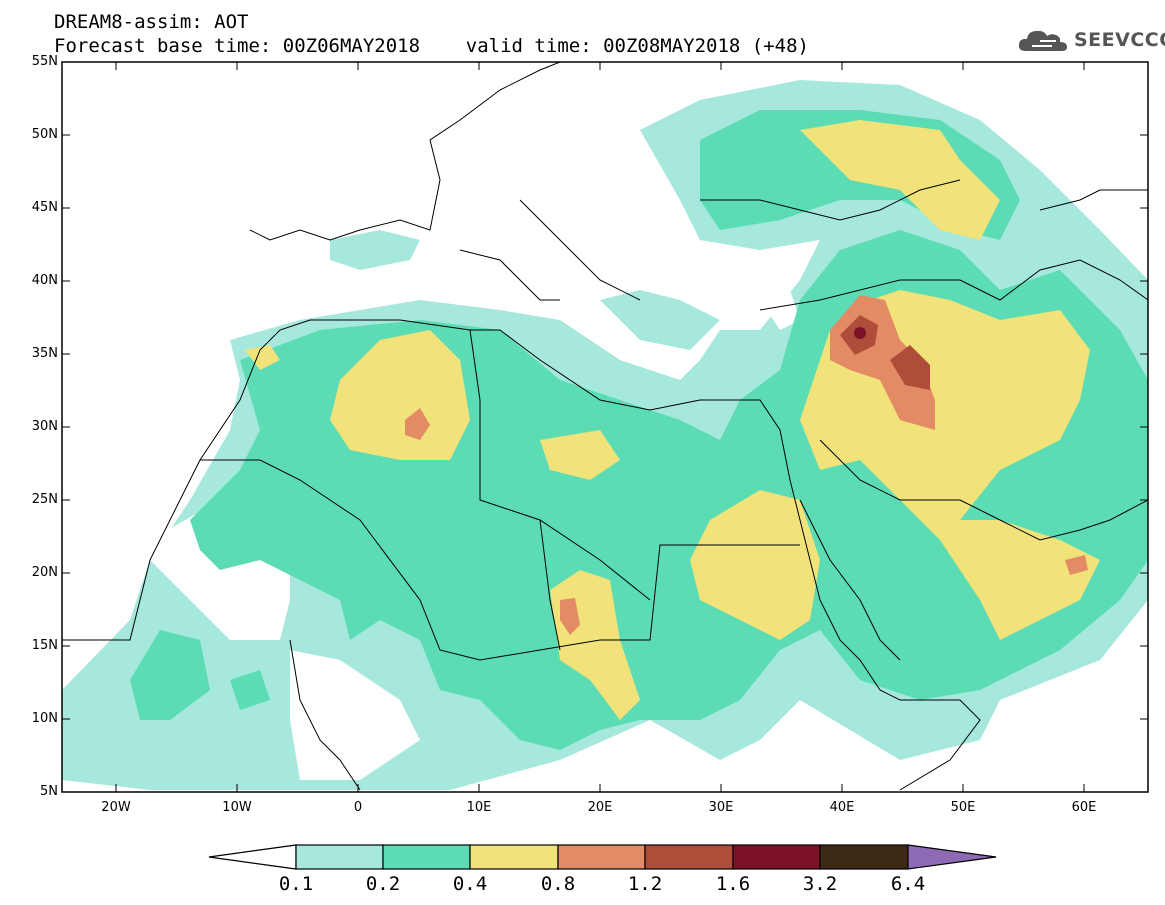 The height and width of the screenshot is (905, 1165). Describe the element at coordinates (237, 807) in the screenshot. I see `lon-label-10w: 10W` at that location.